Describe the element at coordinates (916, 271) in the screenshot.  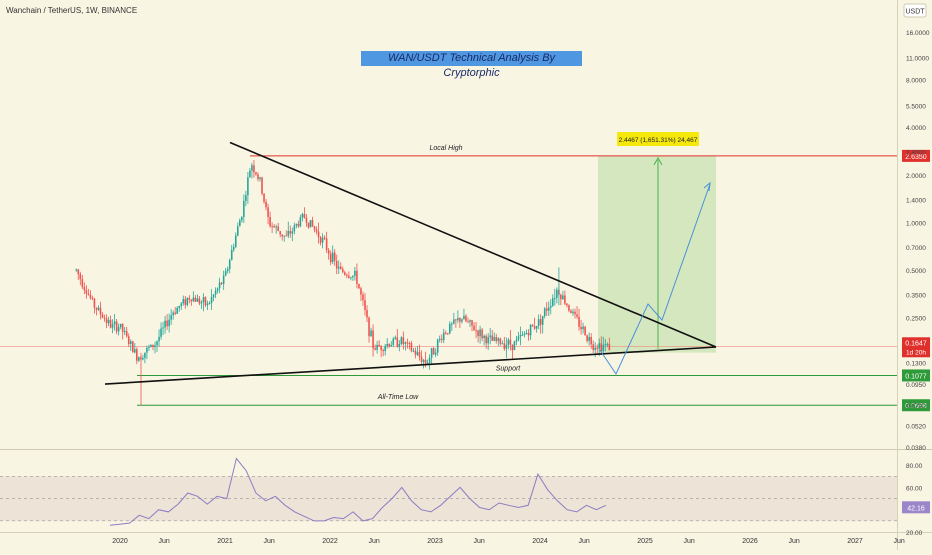
I see `price-tick-label: 0.5000` at that location.